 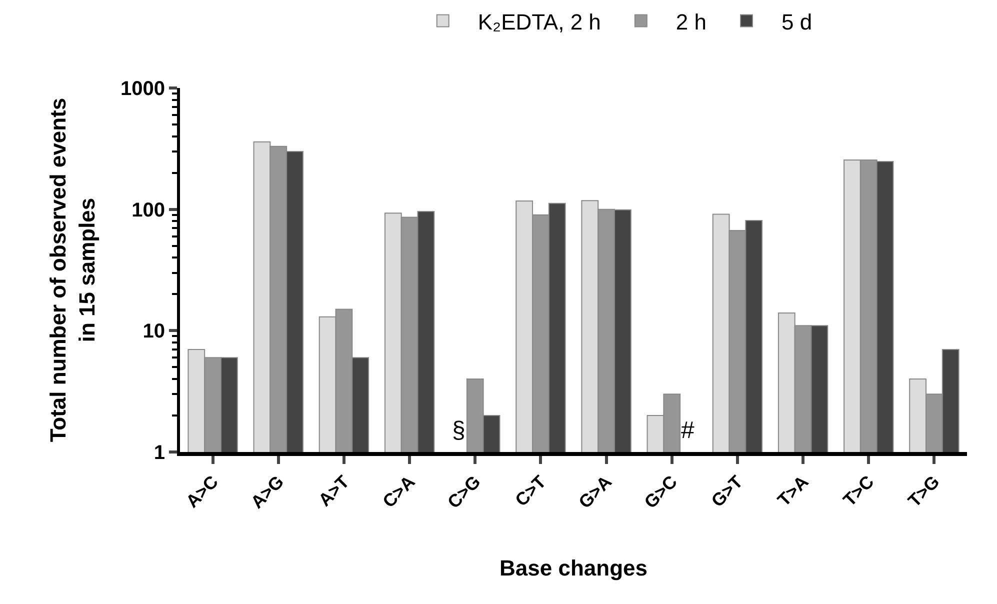 What do you see at coordinates (793, 491) in the screenshot?
I see `x-tick-label: T>A` at bounding box center [793, 491].